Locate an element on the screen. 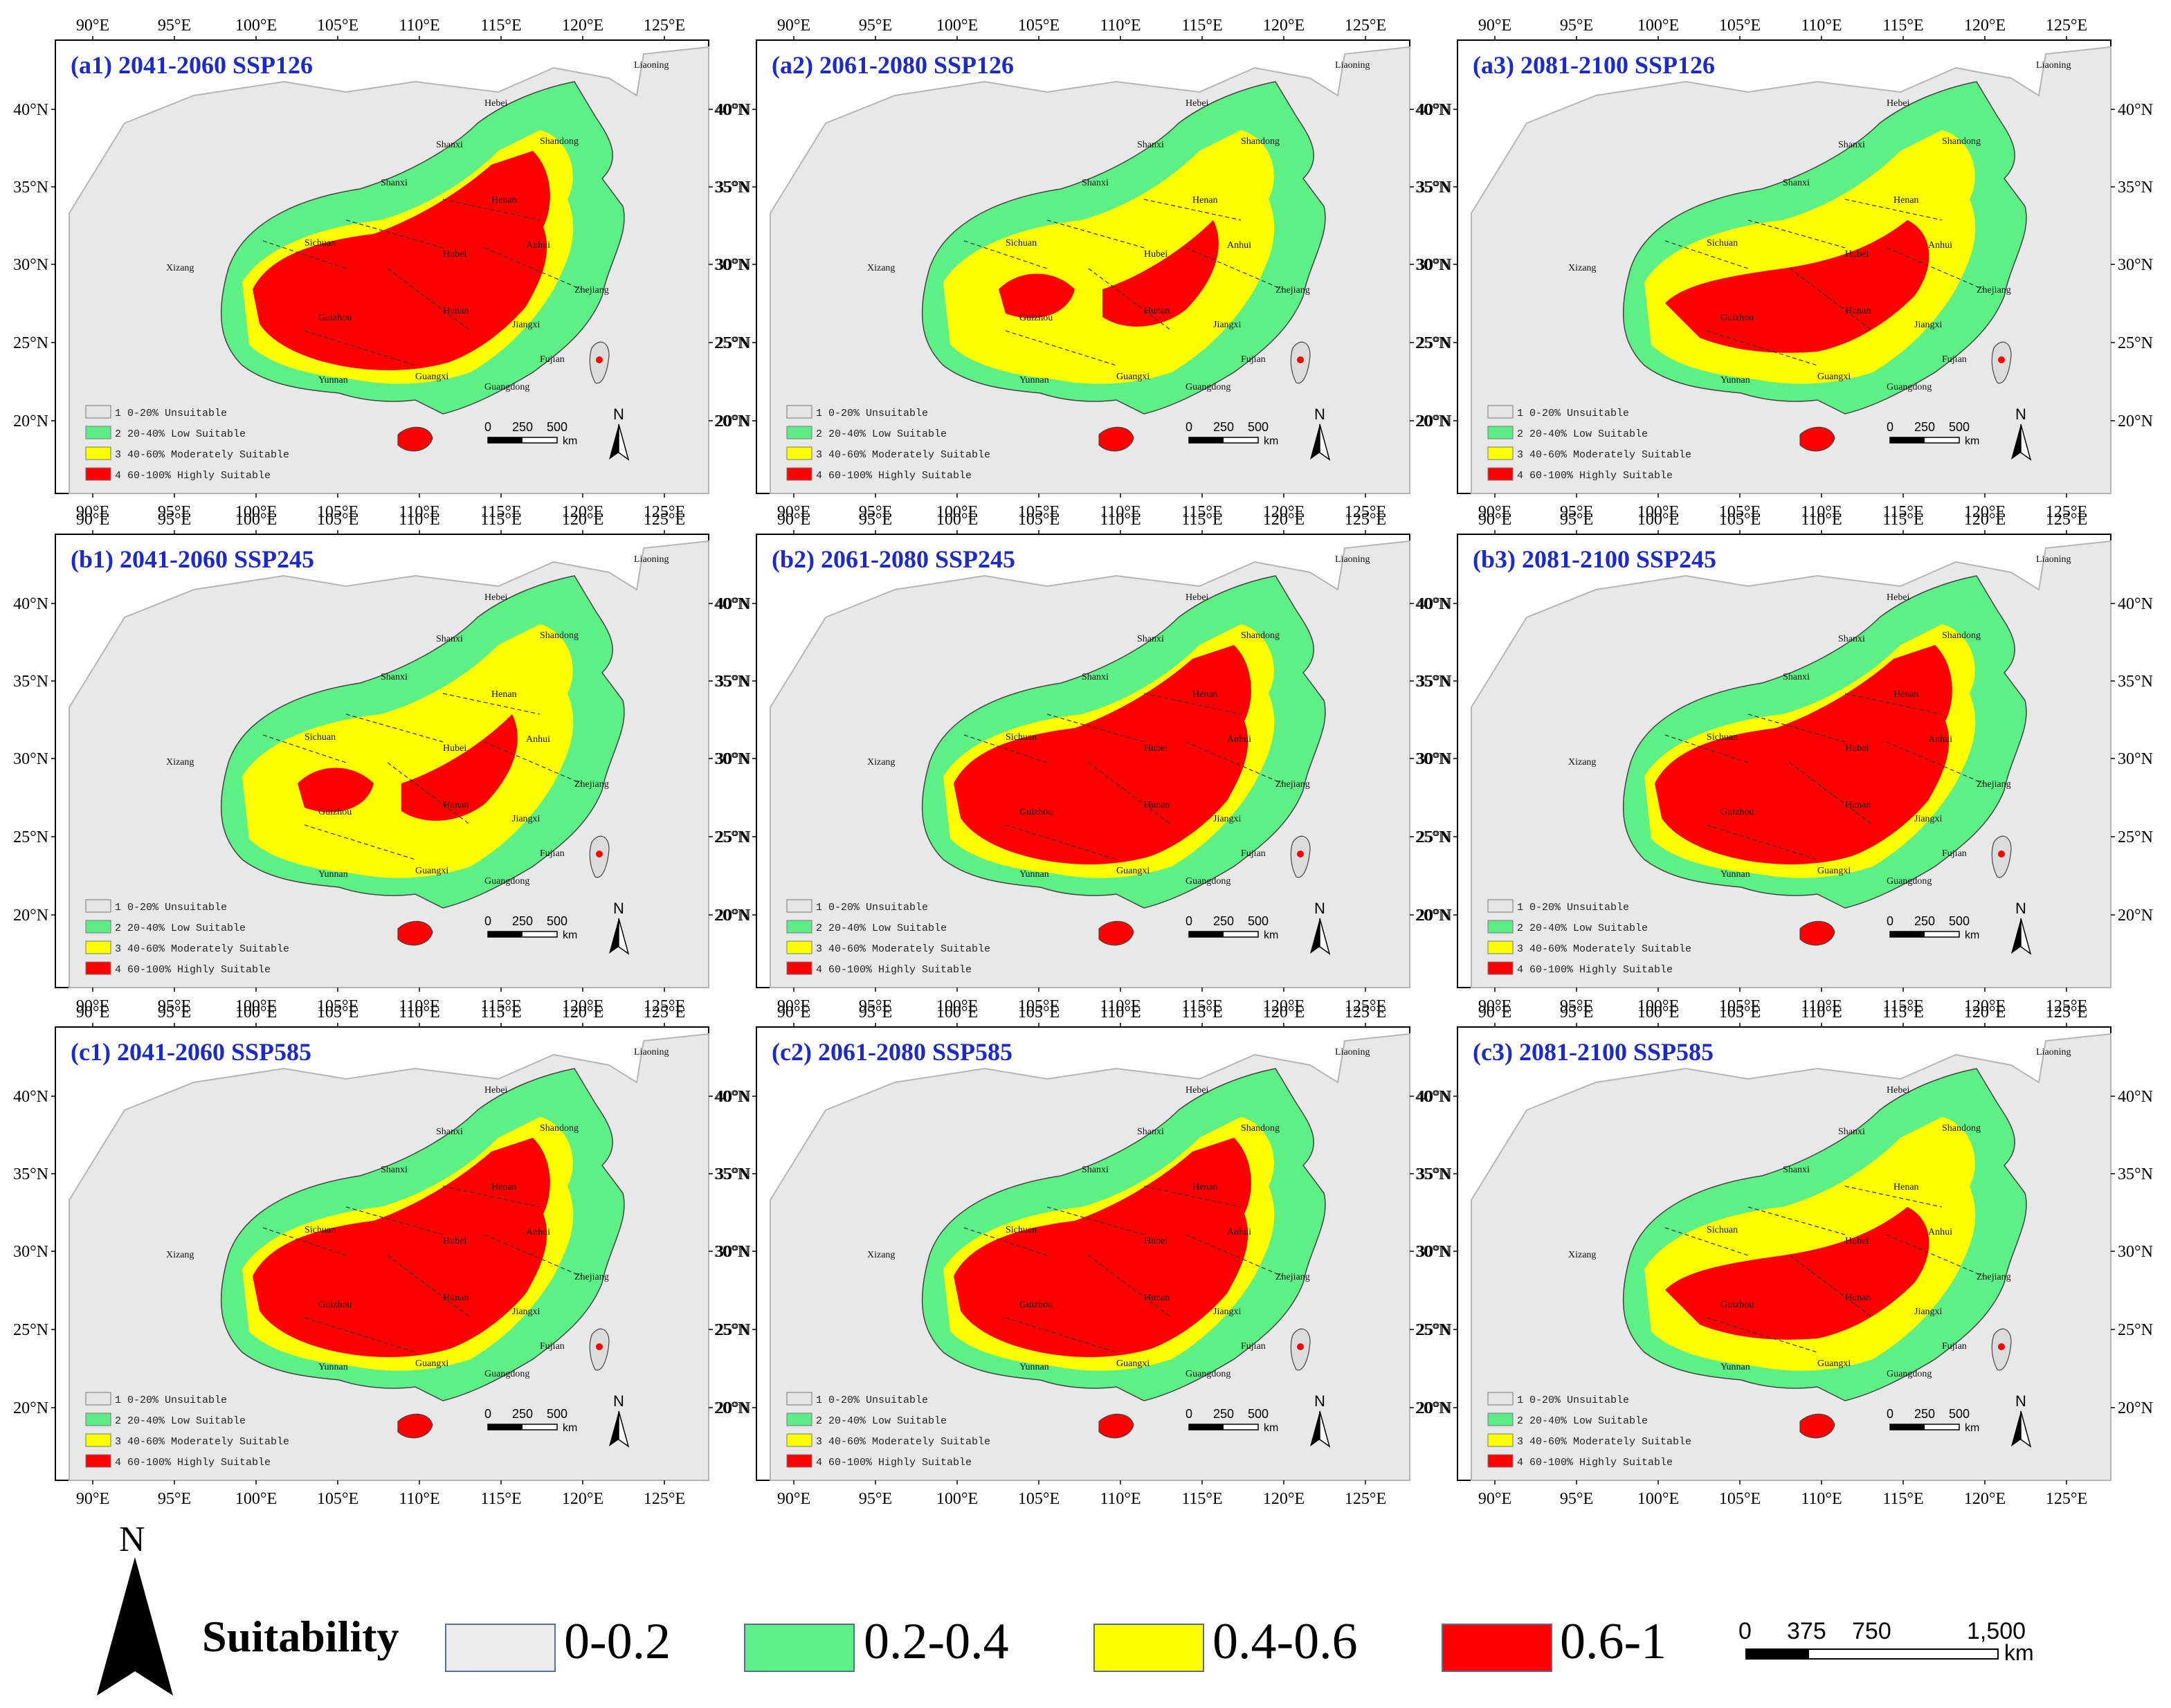  x-tick-label-top: 100°E is located at coordinates (957, 1012).